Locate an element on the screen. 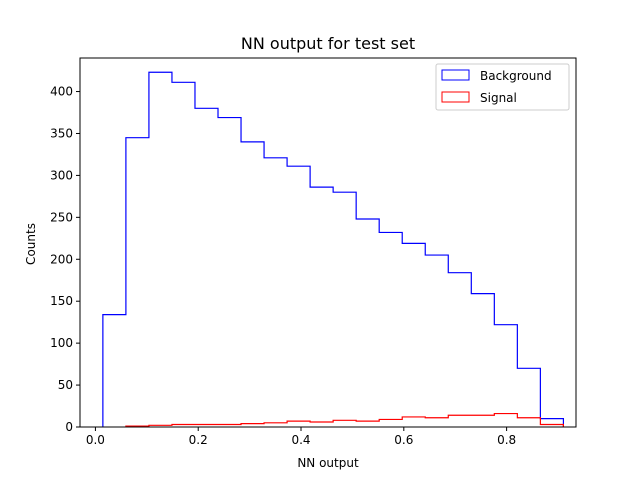  y-tick-label: 300 is located at coordinates (61, 175).